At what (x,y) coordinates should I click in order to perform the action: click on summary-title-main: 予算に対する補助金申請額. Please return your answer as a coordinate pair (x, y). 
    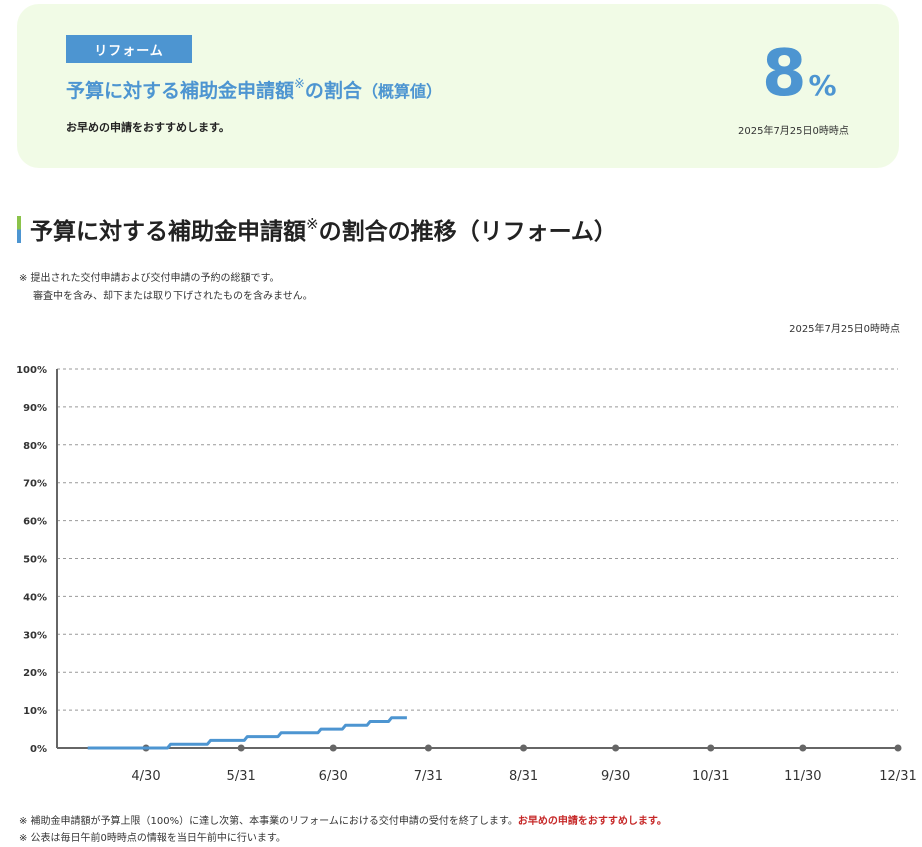
    Looking at the image, I should click on (180, 91).